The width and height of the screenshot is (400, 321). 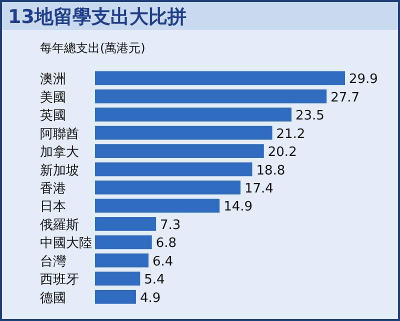 What do you see at coordinates (53, 116) in the screenshot?
I see `y-tick-label: 英國` at bounding box center [53, 116].